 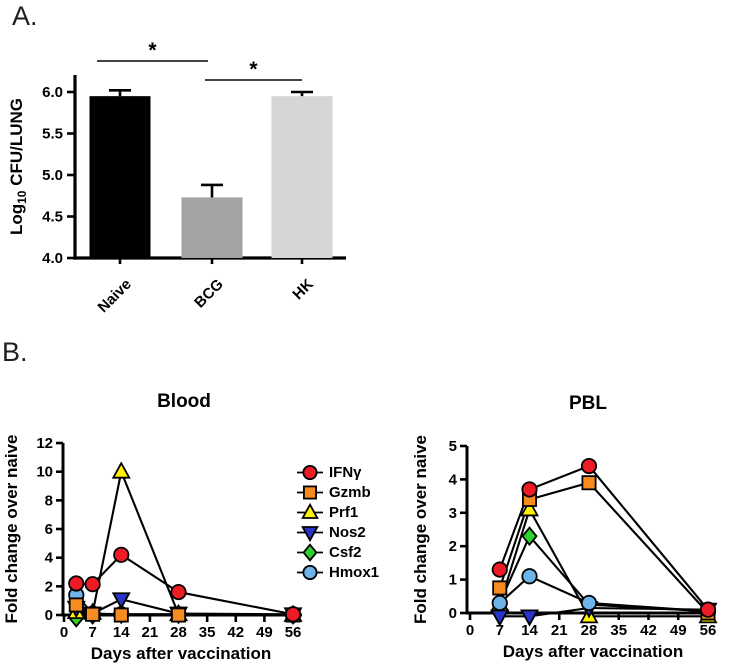 I want to click on marker-Gzmb-day3, so click(x=76, y=605).